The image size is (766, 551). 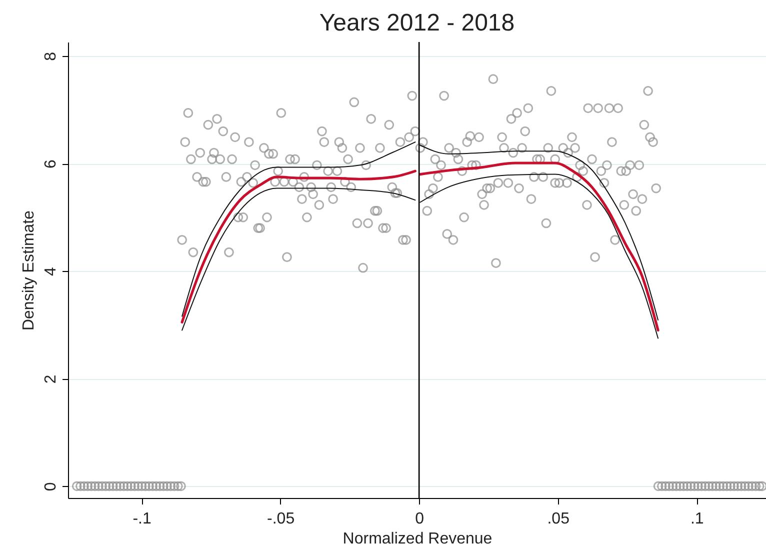 I want to click on y-axis-title: Density Estimate, so click(x=29, y=270).